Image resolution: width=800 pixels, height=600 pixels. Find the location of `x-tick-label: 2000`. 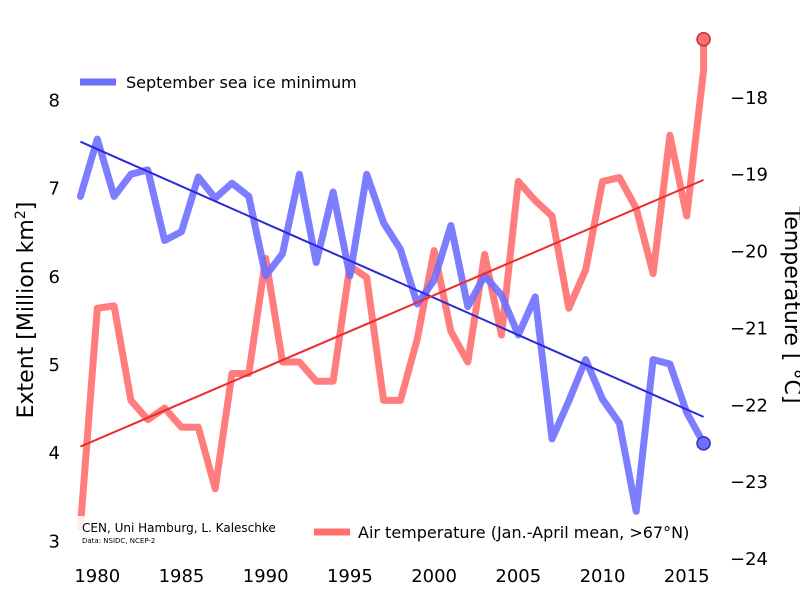

x-tick-label: 2000 is located at coordinates (434, 576).